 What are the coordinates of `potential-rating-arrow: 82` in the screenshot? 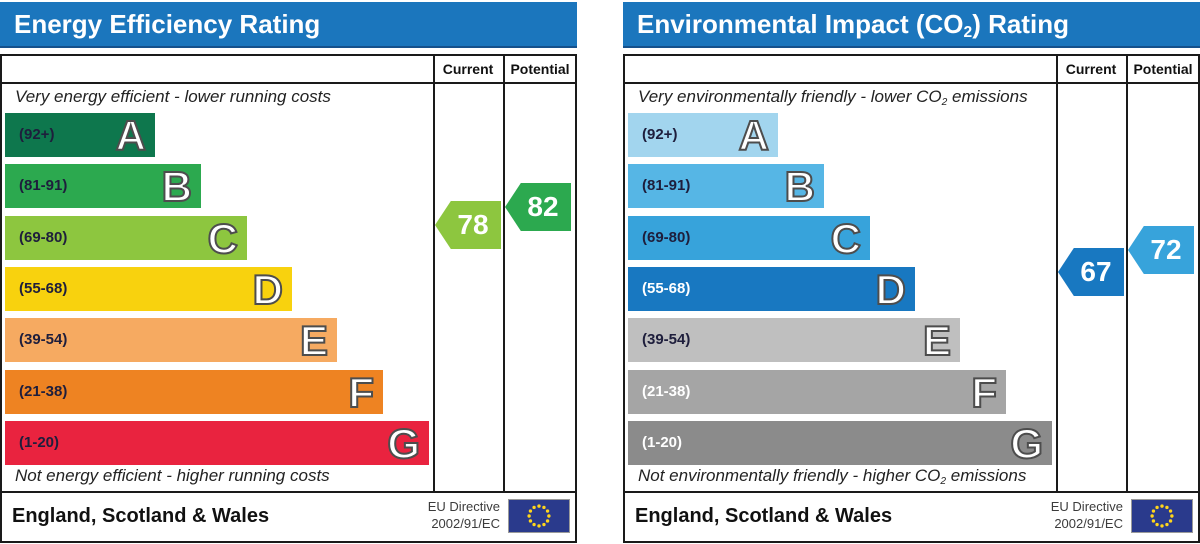 It's located at (538, 207).